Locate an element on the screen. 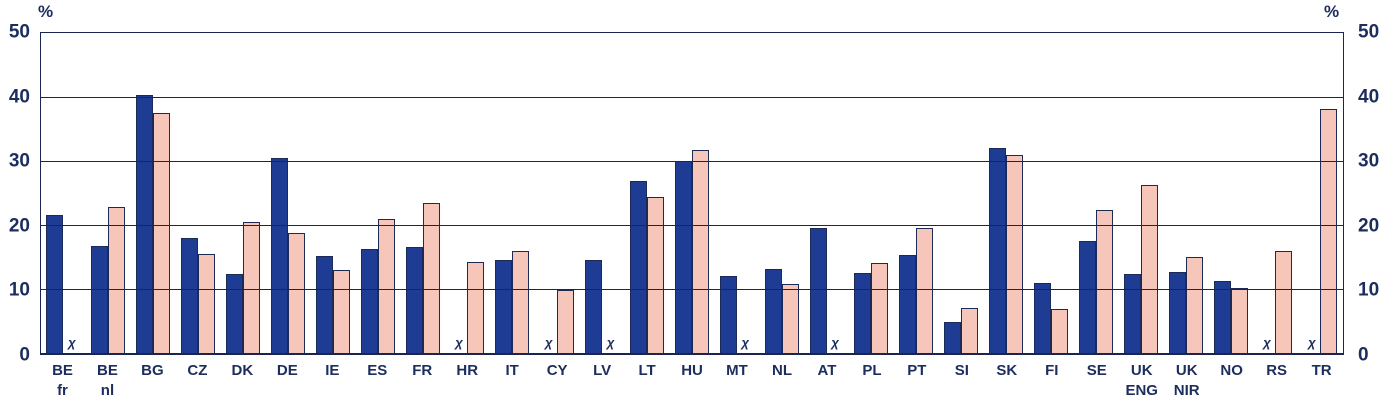 This screenshot has width=1385, height=420. bar-group-dk is located at coordinates (243, 193).